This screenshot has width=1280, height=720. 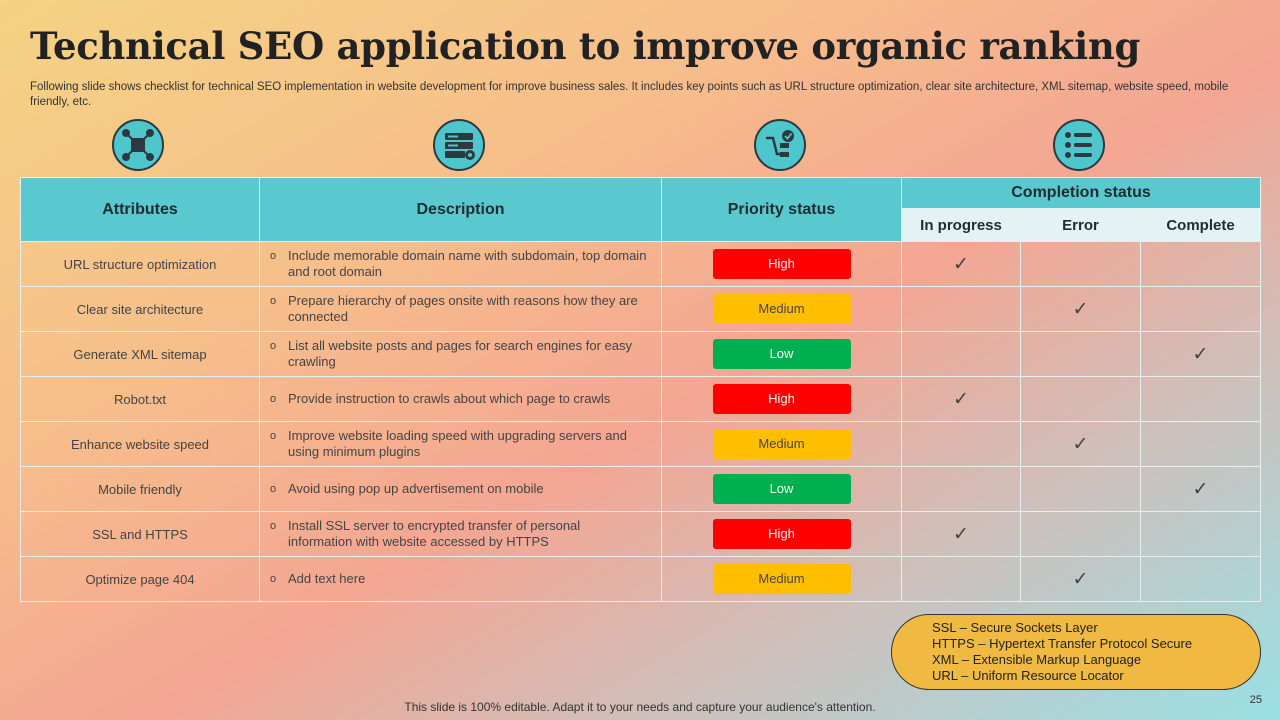 What do you see at coordinates (140, 579) in the screenshot?
I see `attribute-cell: Optimize page 404` at bounding box center [140, 579].